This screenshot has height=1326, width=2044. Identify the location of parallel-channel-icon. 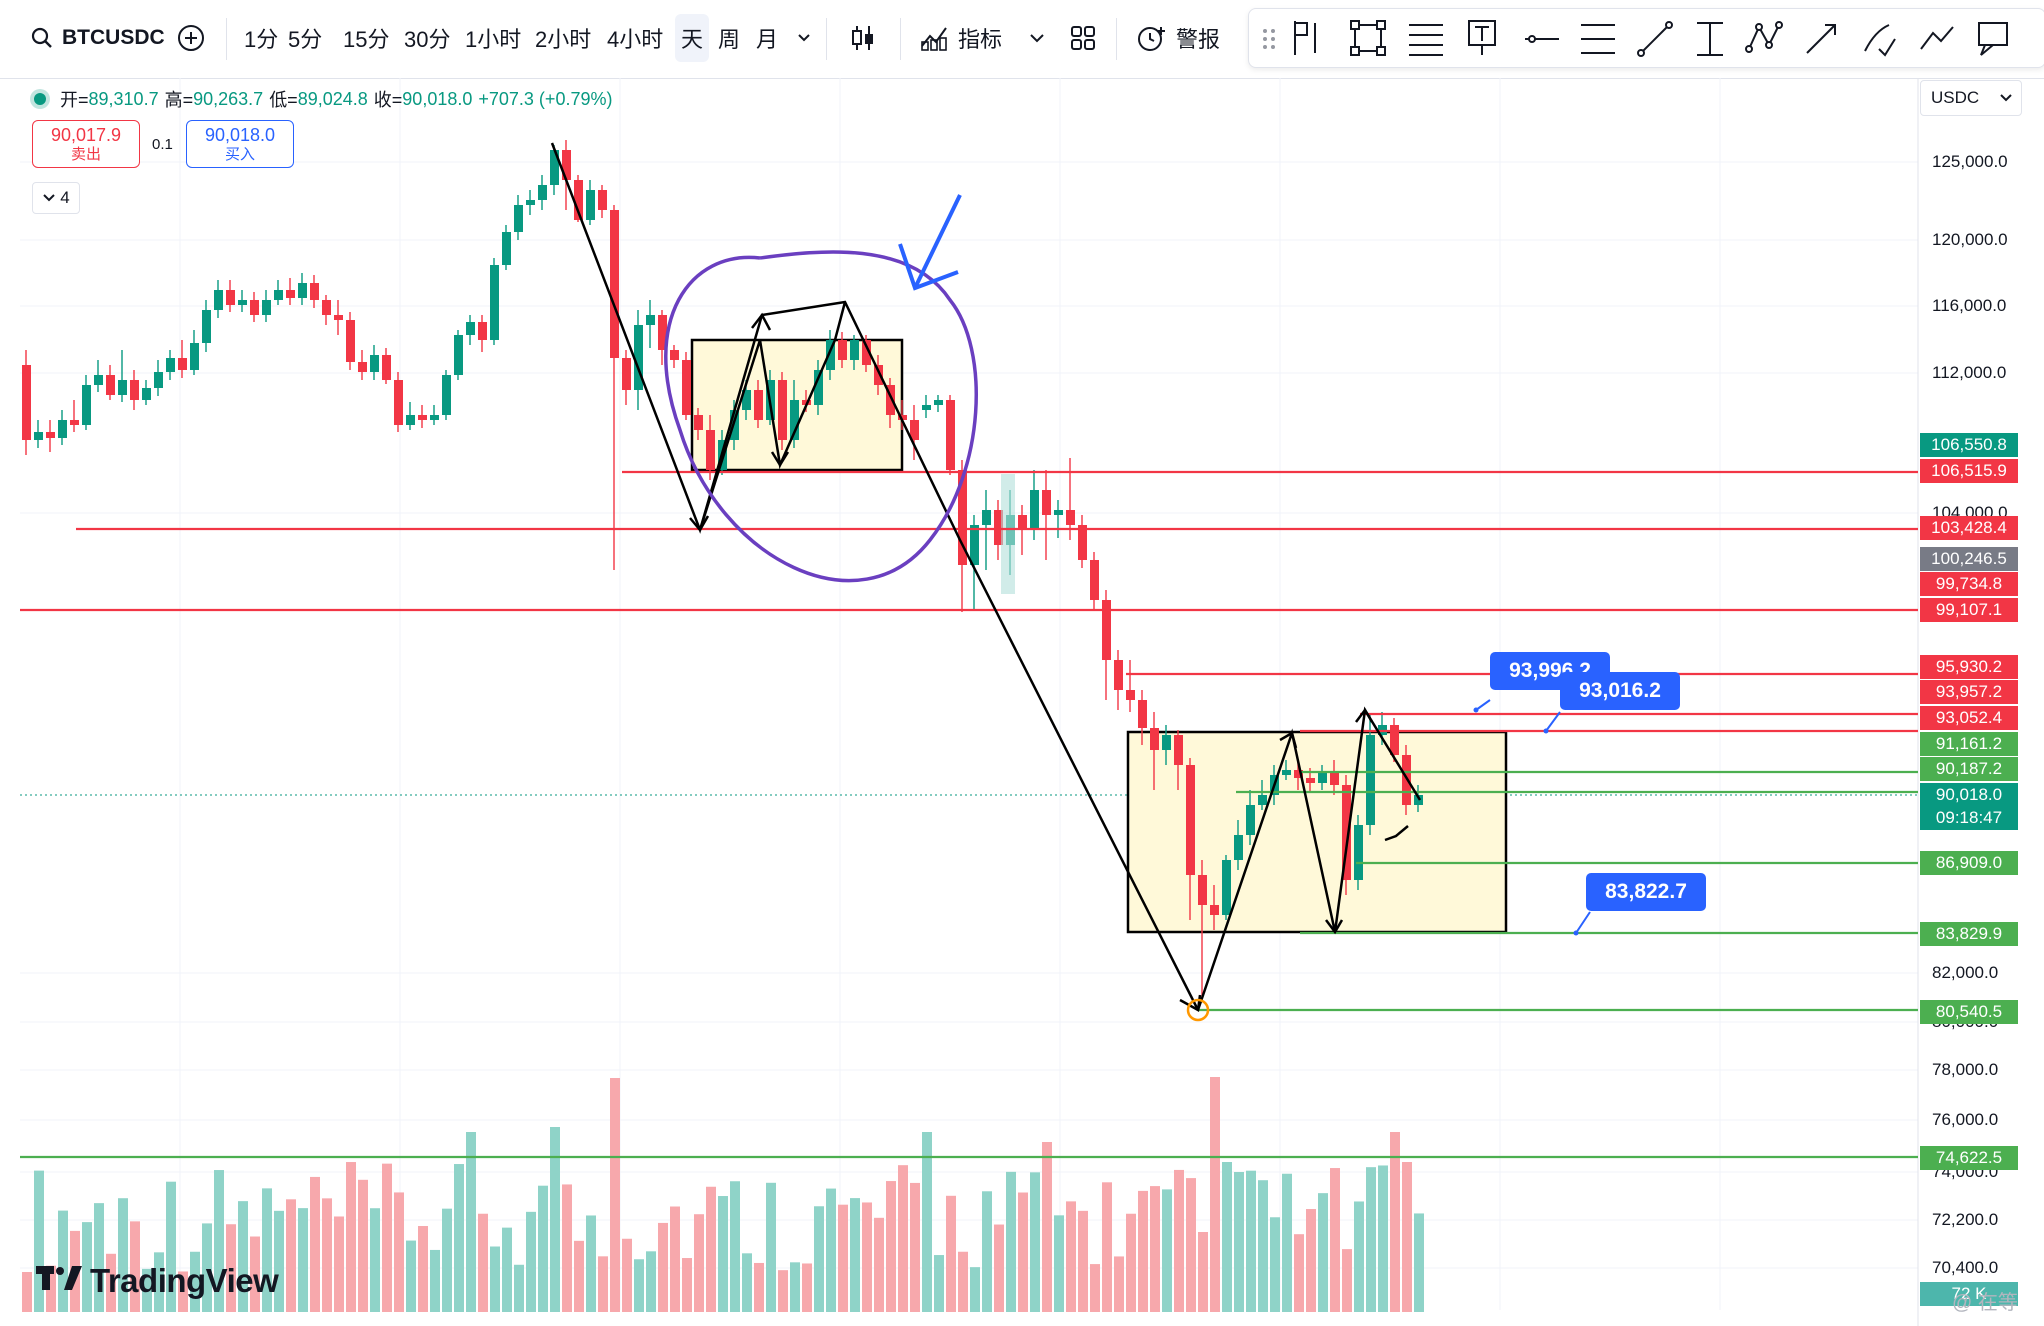
(1598, 39).